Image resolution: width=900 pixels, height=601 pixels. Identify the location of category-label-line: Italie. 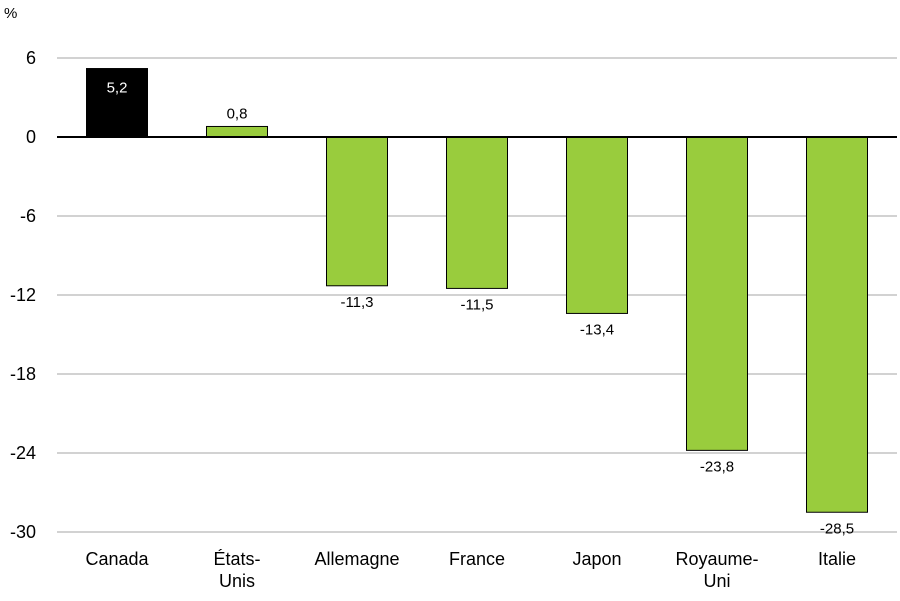
(837, 559).